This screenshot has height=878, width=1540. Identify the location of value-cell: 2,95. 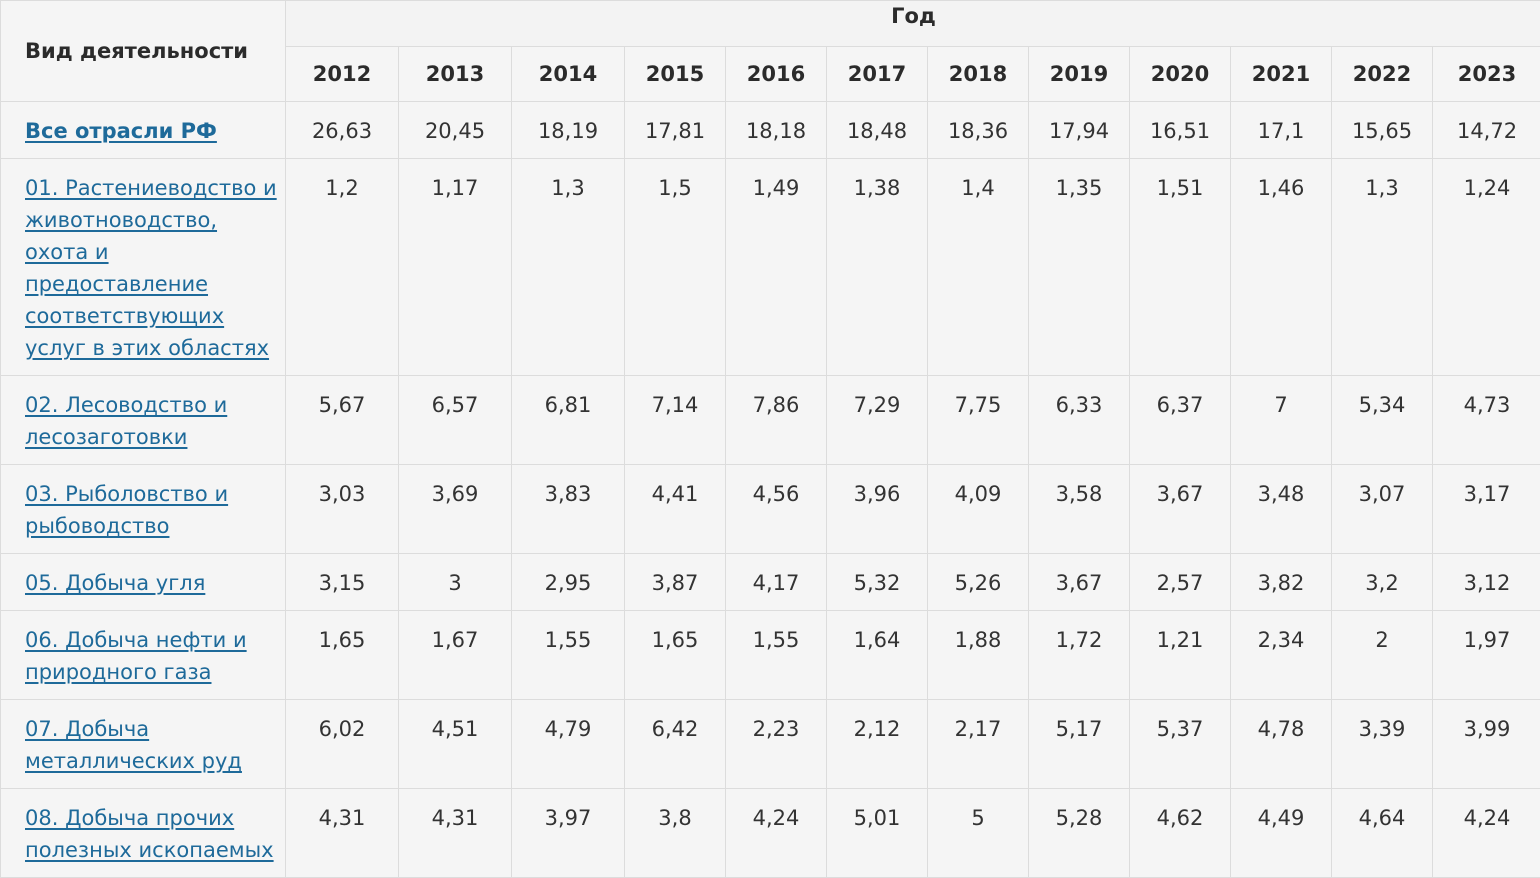
(568, 582).